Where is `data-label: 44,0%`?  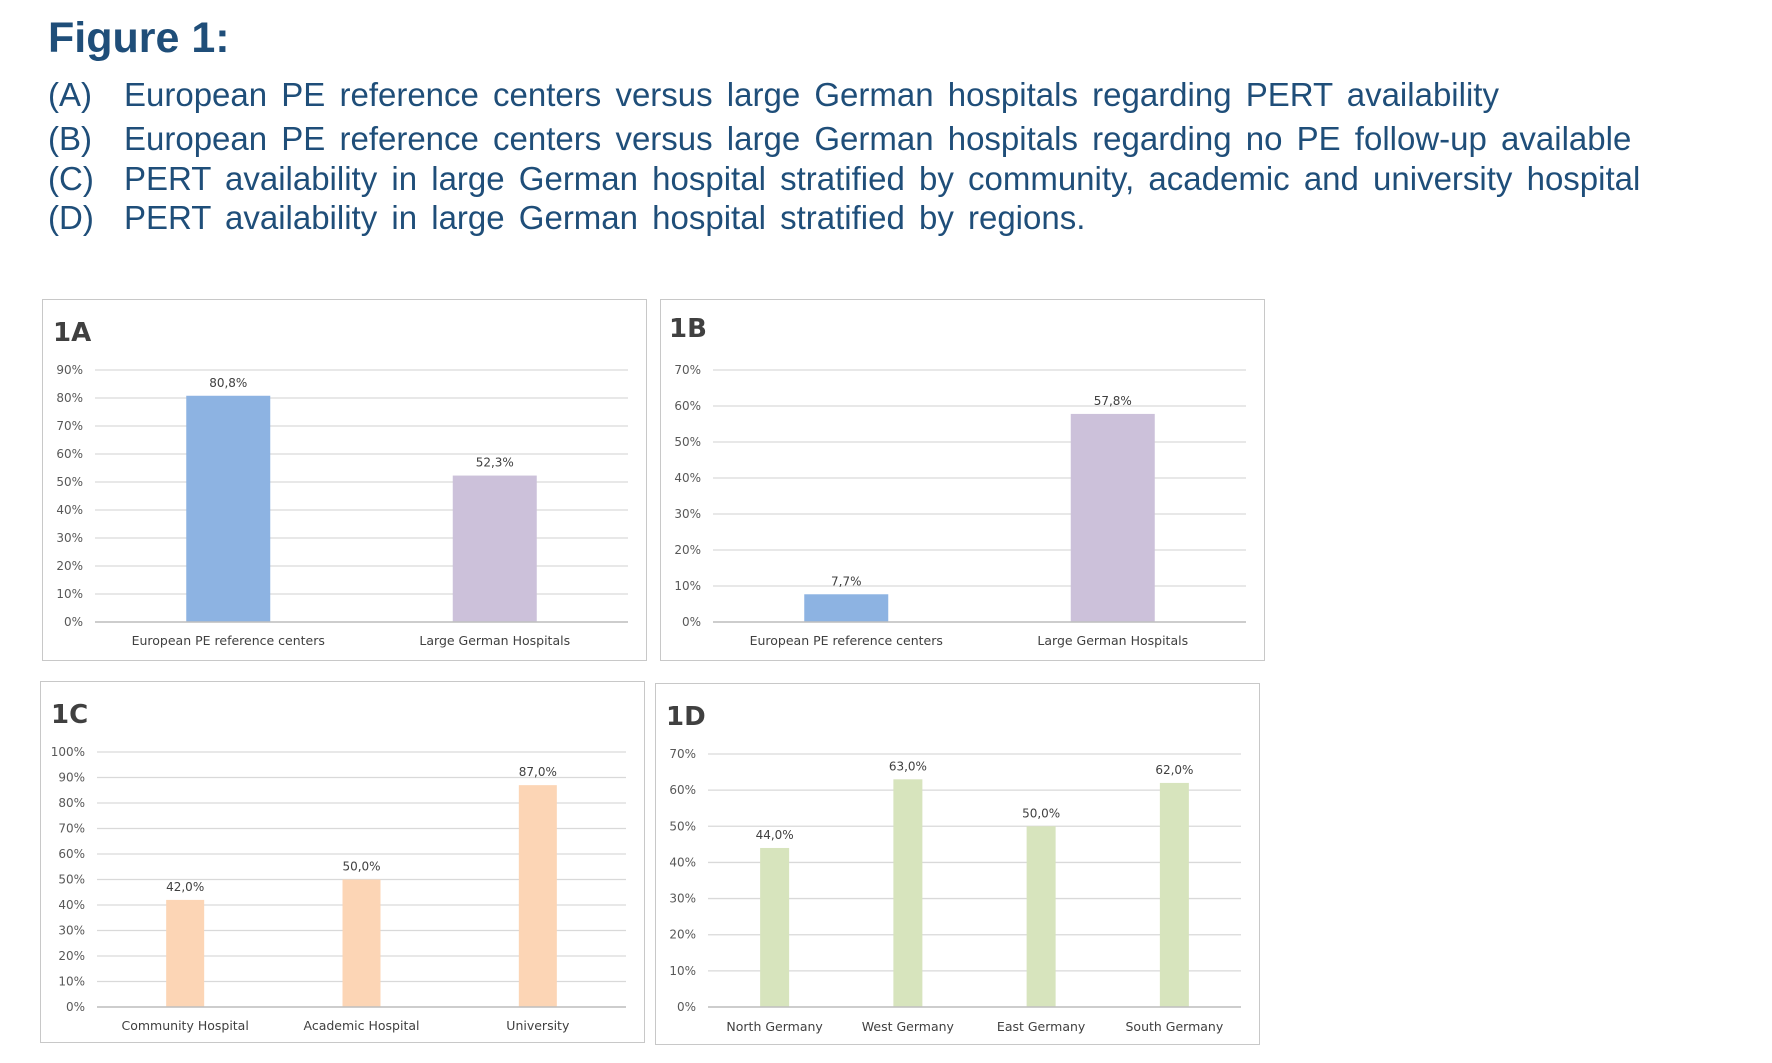
data-label: 44,0% is located at coordinates (775, 835).